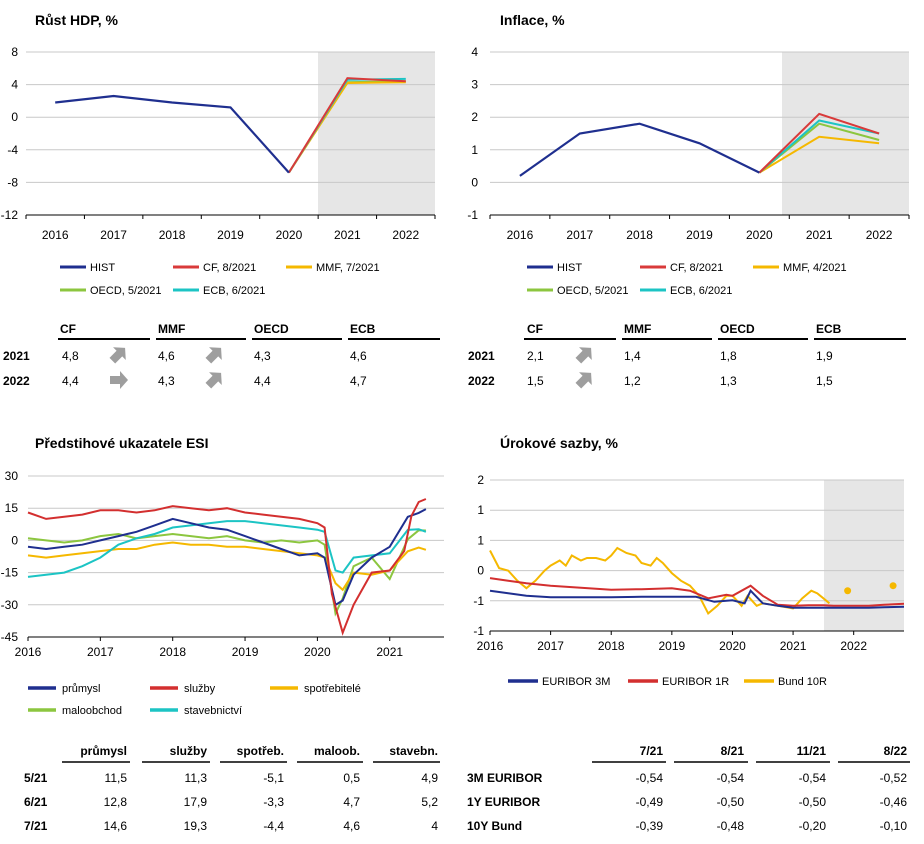  I want to click on gdp-table-cell: 4,8, so click(70, 356).